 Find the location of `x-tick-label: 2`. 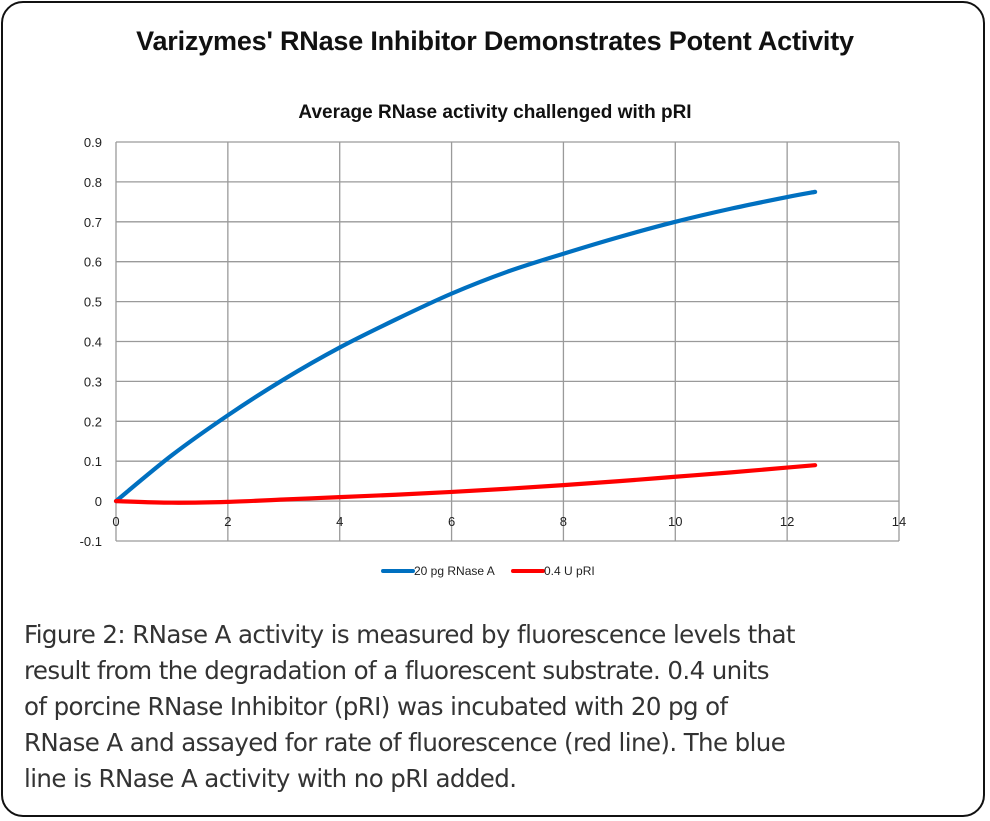

x-tick-label: 2 is located at coordinates (227, 521).